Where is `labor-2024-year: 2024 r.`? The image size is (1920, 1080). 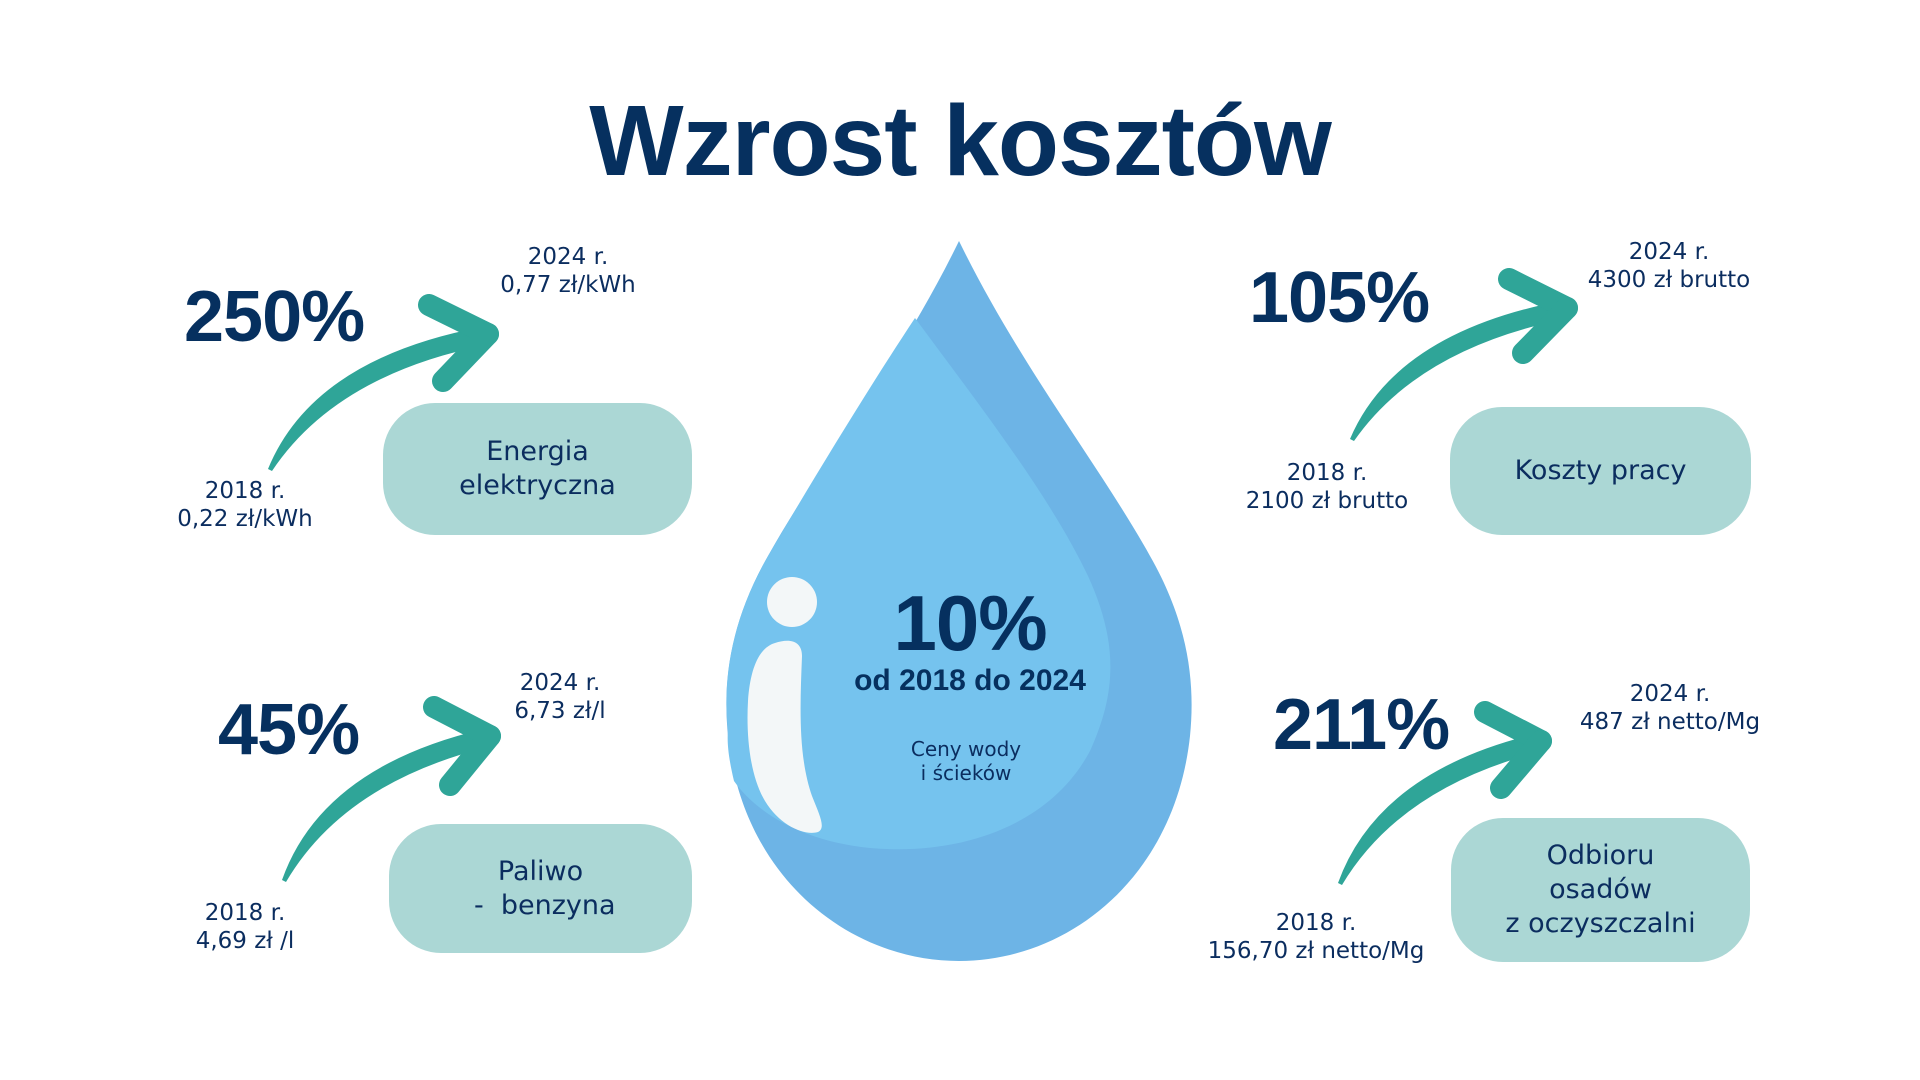 labor-2024-year: 2024 r. is located at coordinates (1669, 252).